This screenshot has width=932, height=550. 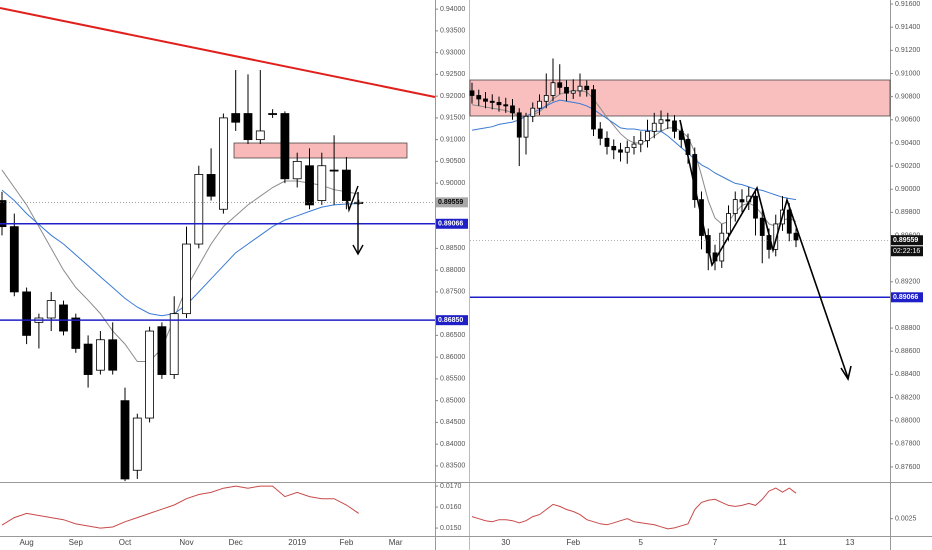 What do you see at coordinates (452, 161) in the screenshot?
I see `y-tick-label: 0.90500` at bounding box center [452, 161].